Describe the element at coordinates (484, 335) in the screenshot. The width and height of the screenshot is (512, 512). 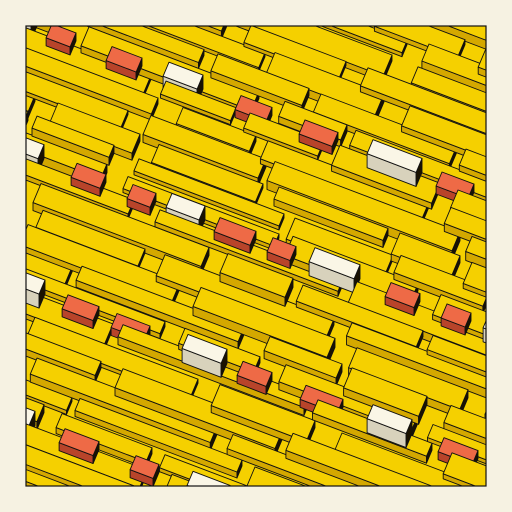
I see `cream-block-side` at that location.